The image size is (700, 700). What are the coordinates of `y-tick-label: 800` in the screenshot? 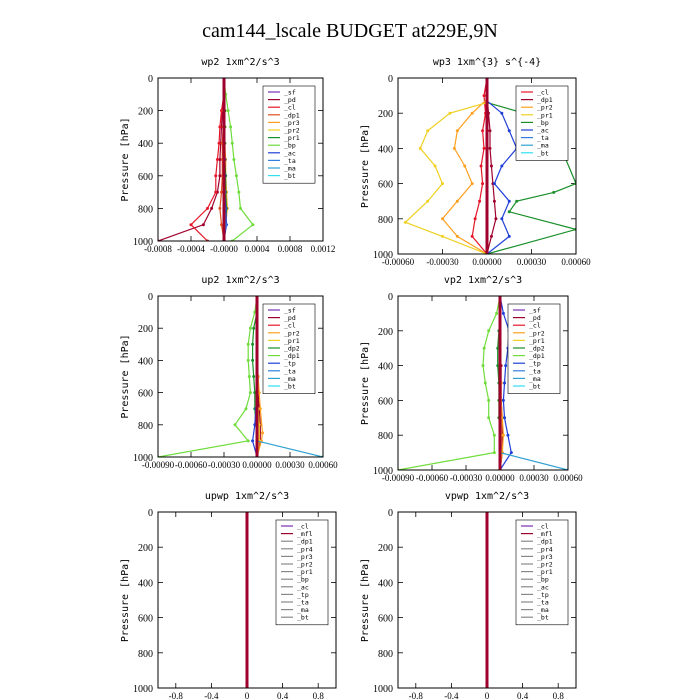 It's located at (385, 436).